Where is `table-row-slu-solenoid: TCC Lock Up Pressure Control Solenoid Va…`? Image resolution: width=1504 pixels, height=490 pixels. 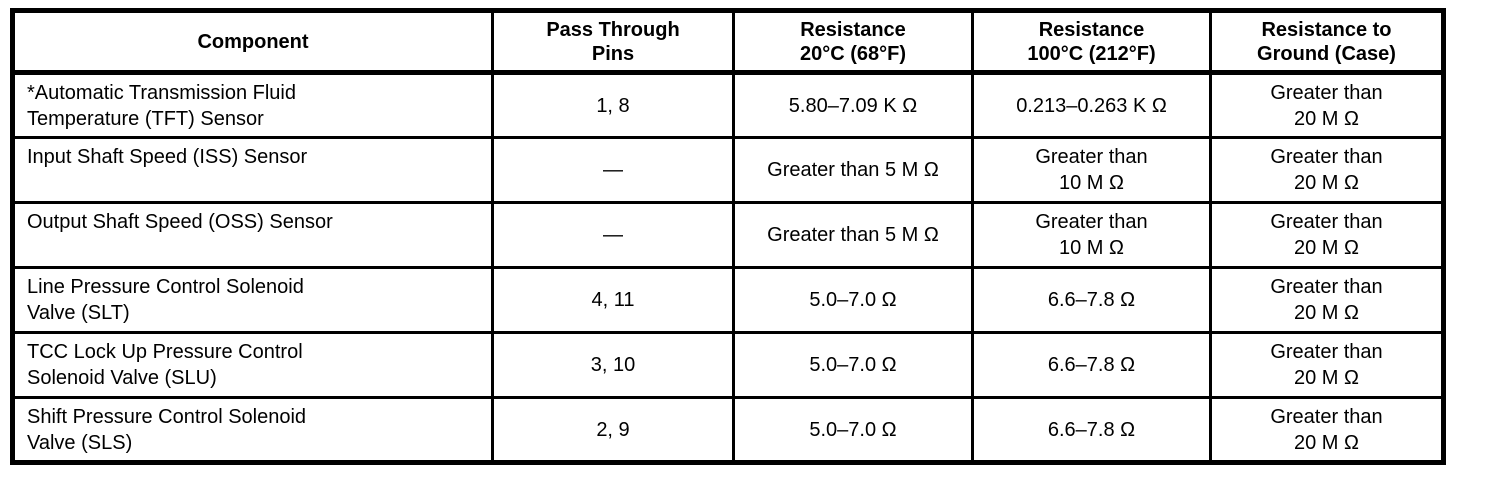 table-row-slu-solenoid: TCC Lock Up Pressure Control Solenoid Va… is located at coordinates (728, 365).